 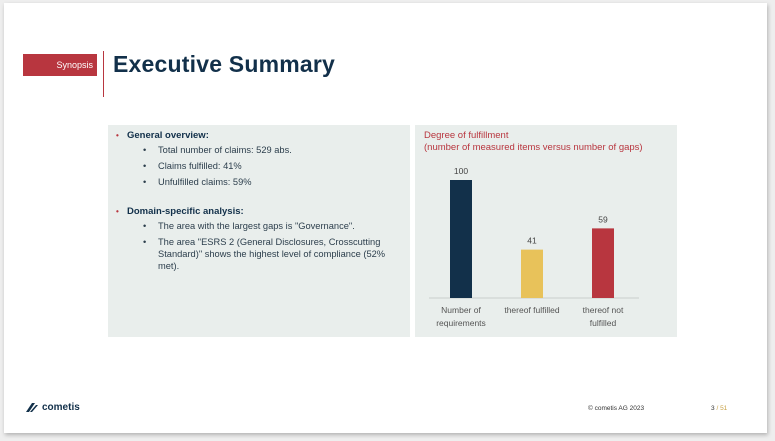 I want to click on data-label-1: 41, so click(x=532, y=241).